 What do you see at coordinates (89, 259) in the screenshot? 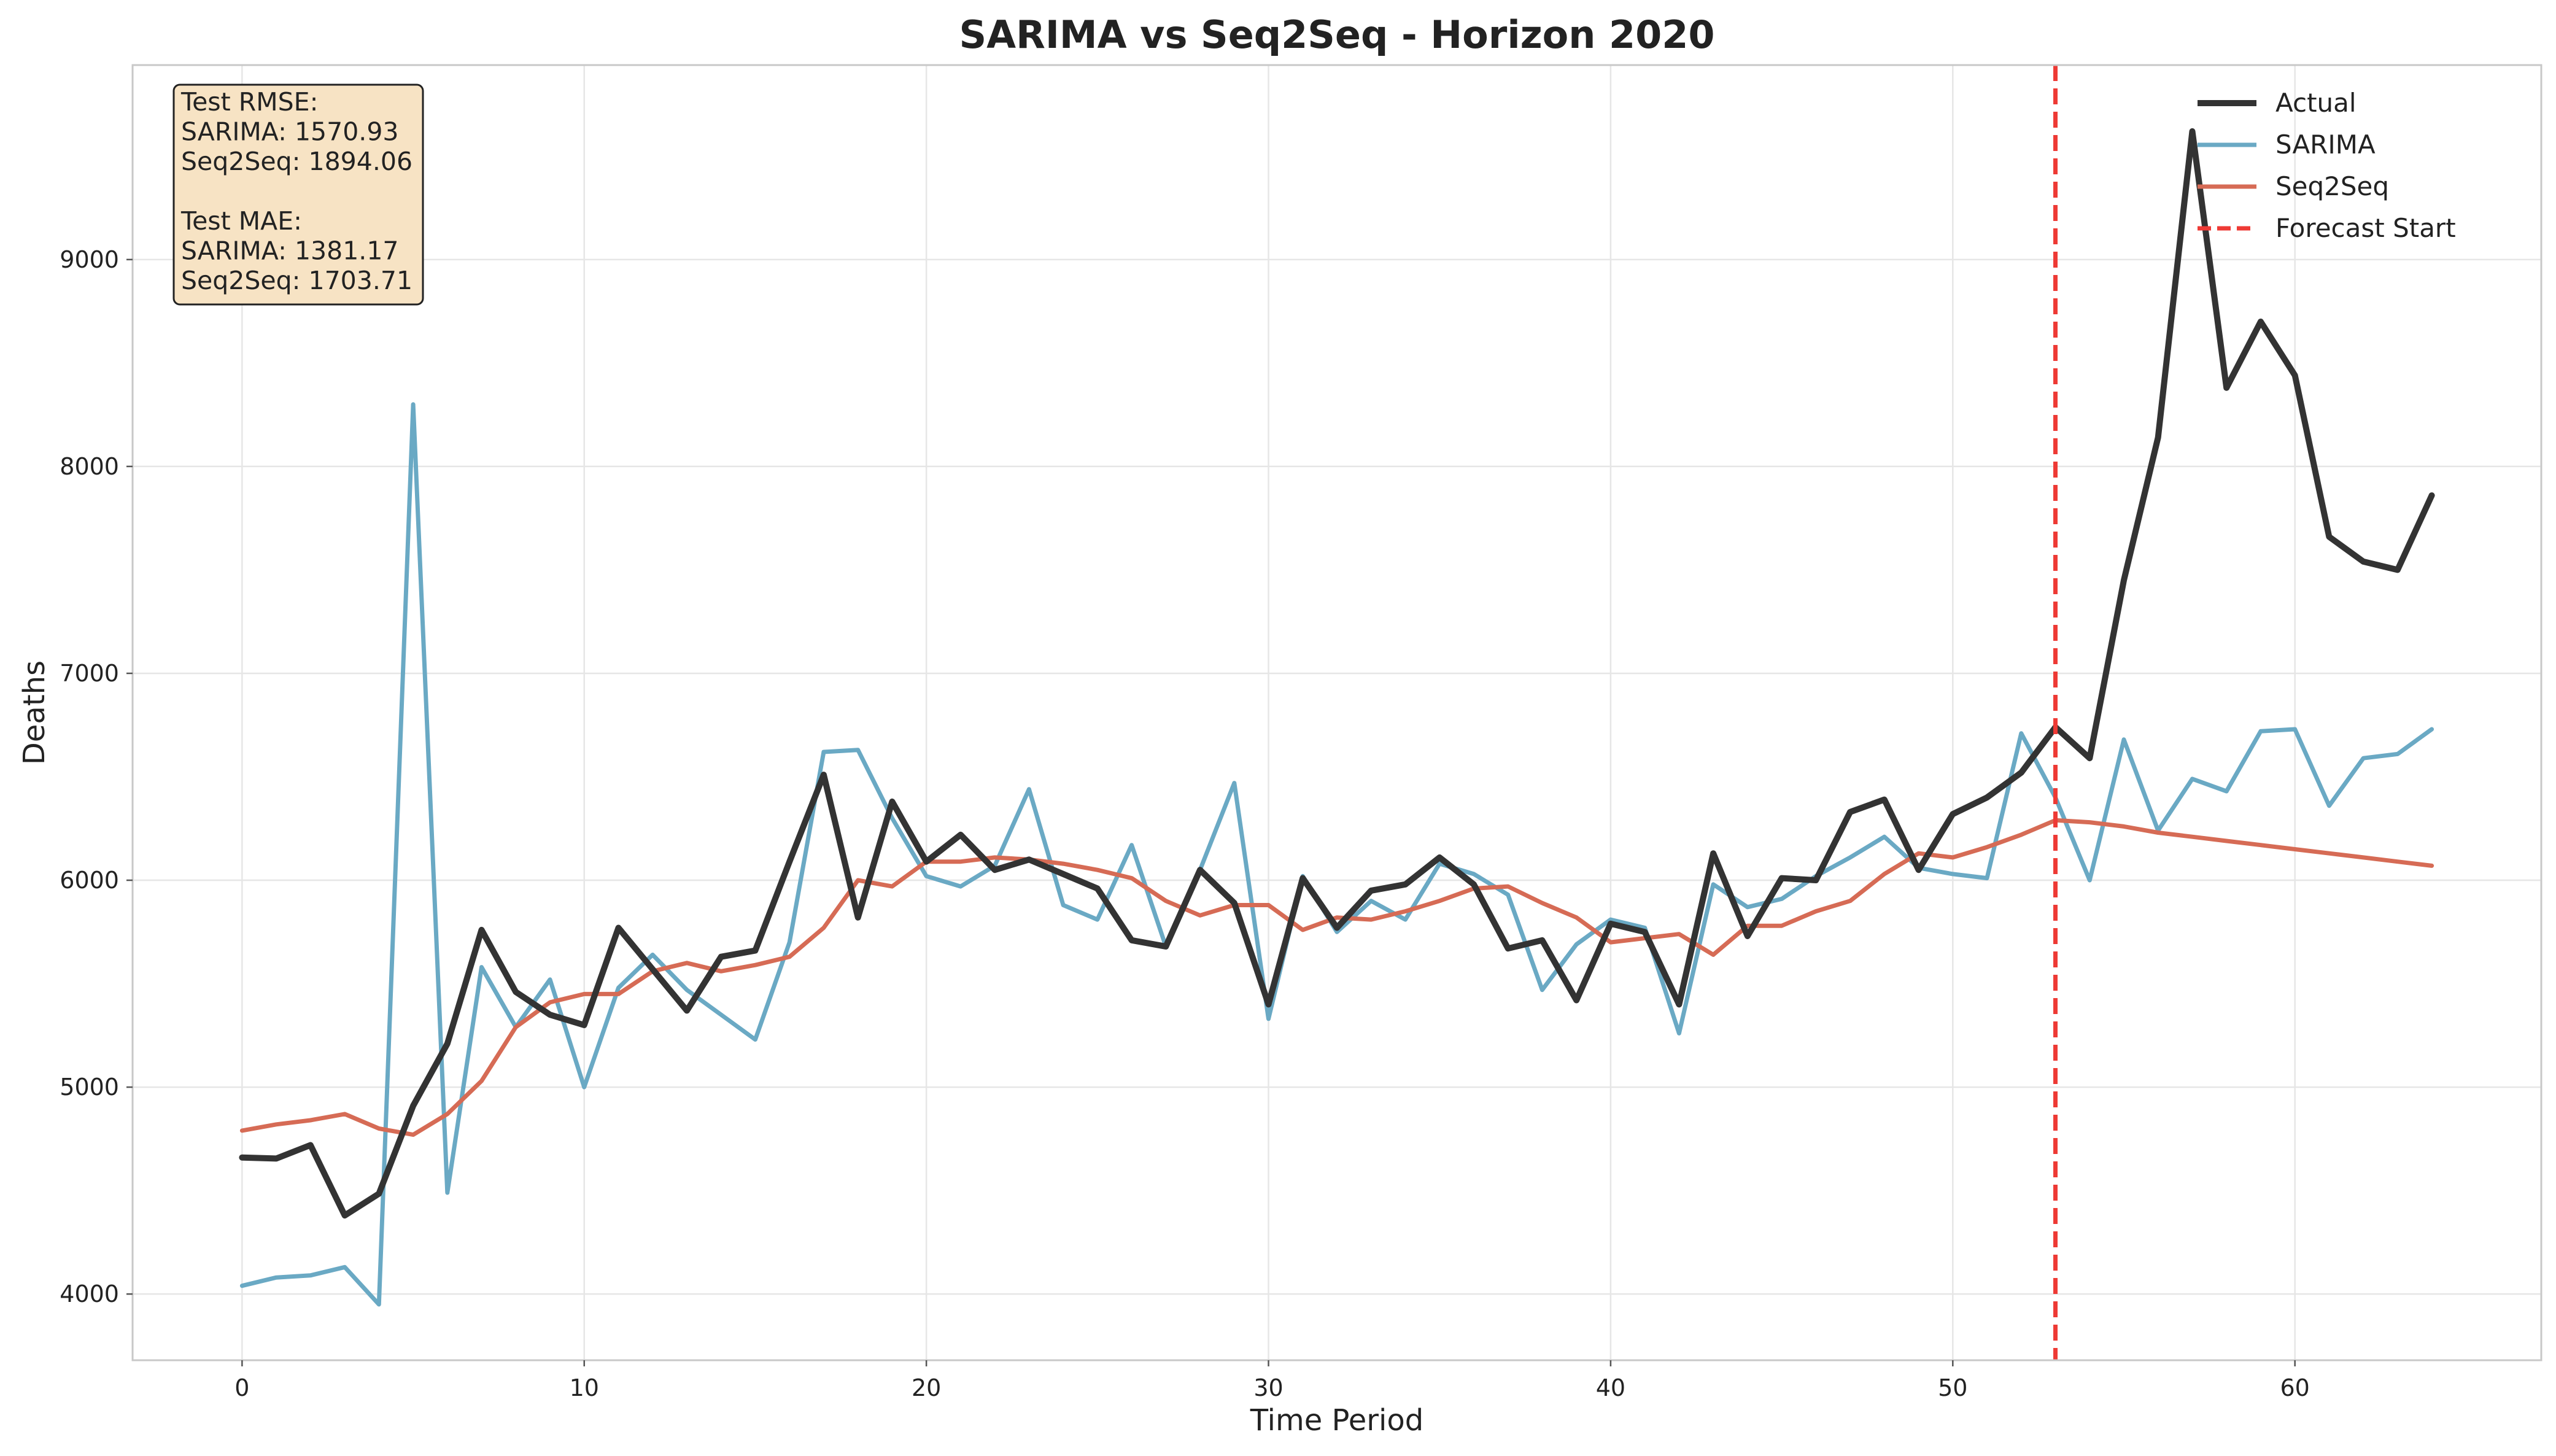
I see `y-tick-label: 9000` at bounding box center [89, 259].